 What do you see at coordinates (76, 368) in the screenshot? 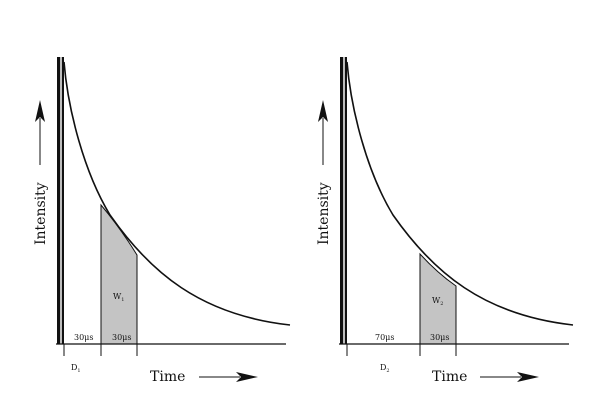
I see `delay-label: D1` at bounding box center [76, 368].